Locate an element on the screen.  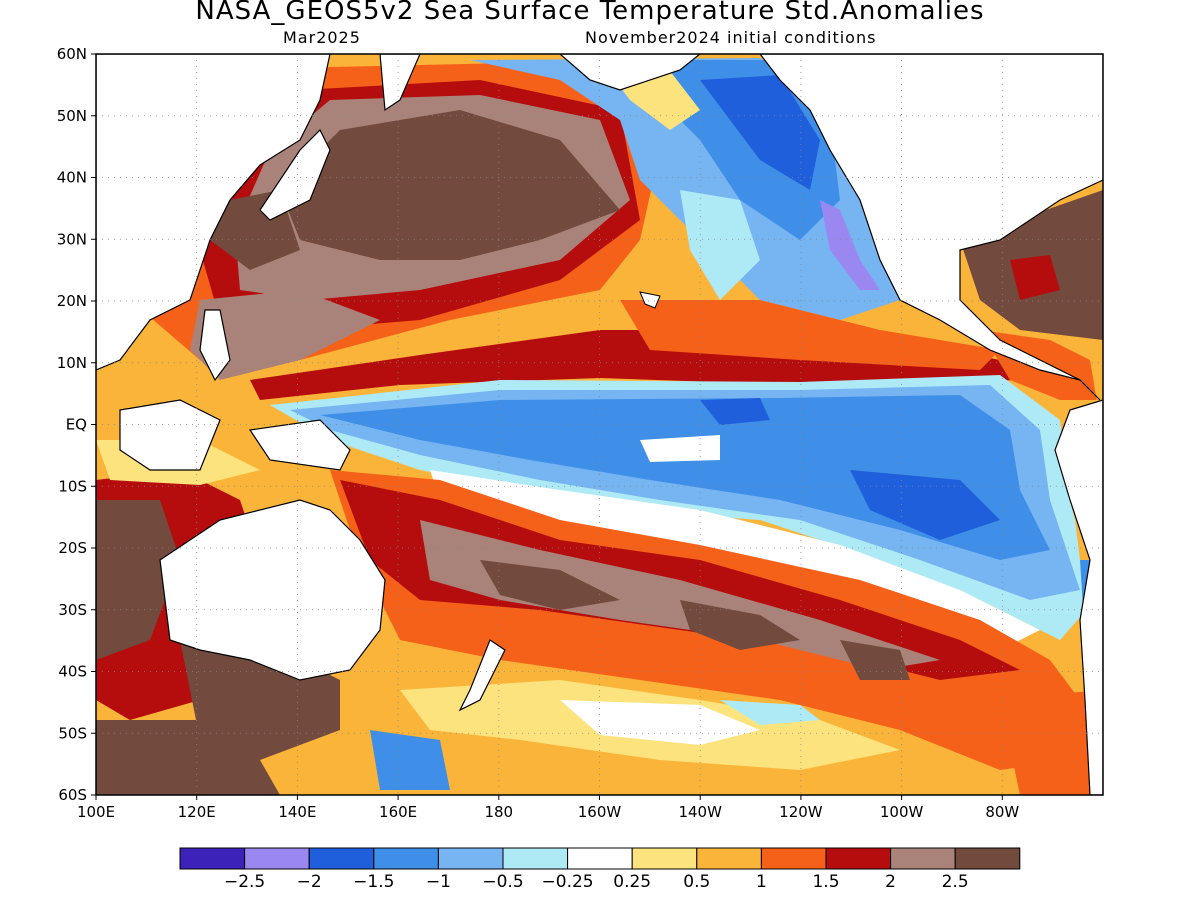
south-america-land is located at coordinates (1078, 597).